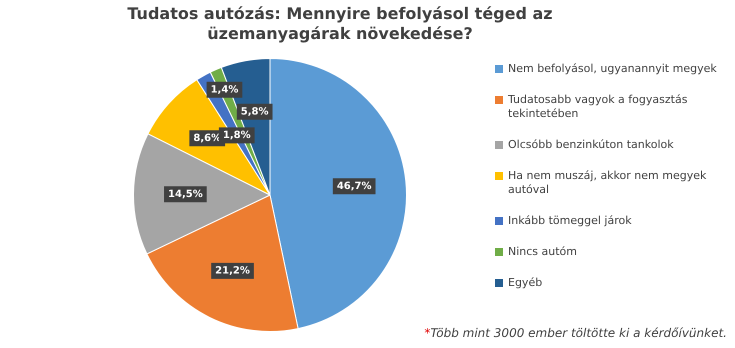  What do you see at coordinates (570, 221) in the screenshot?
I see `legend-label: Inkább tömeggel járok` at bounding box center [570, 221].